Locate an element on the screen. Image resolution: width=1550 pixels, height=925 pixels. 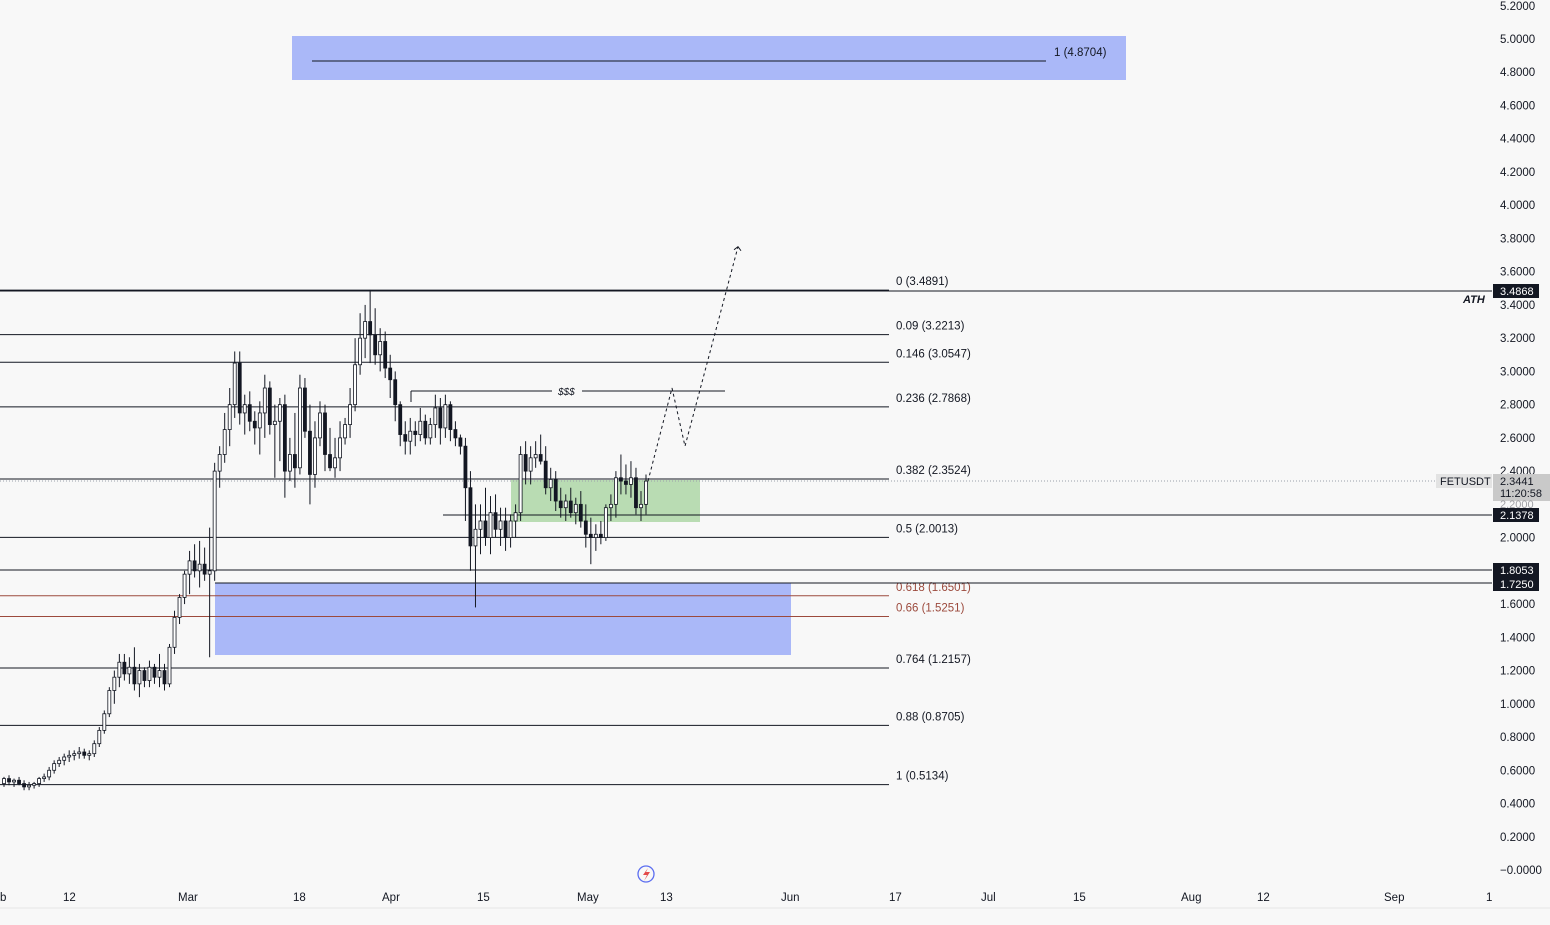
tag-1-7250-text: 1.7250 is located at coordinates (1517, 585).